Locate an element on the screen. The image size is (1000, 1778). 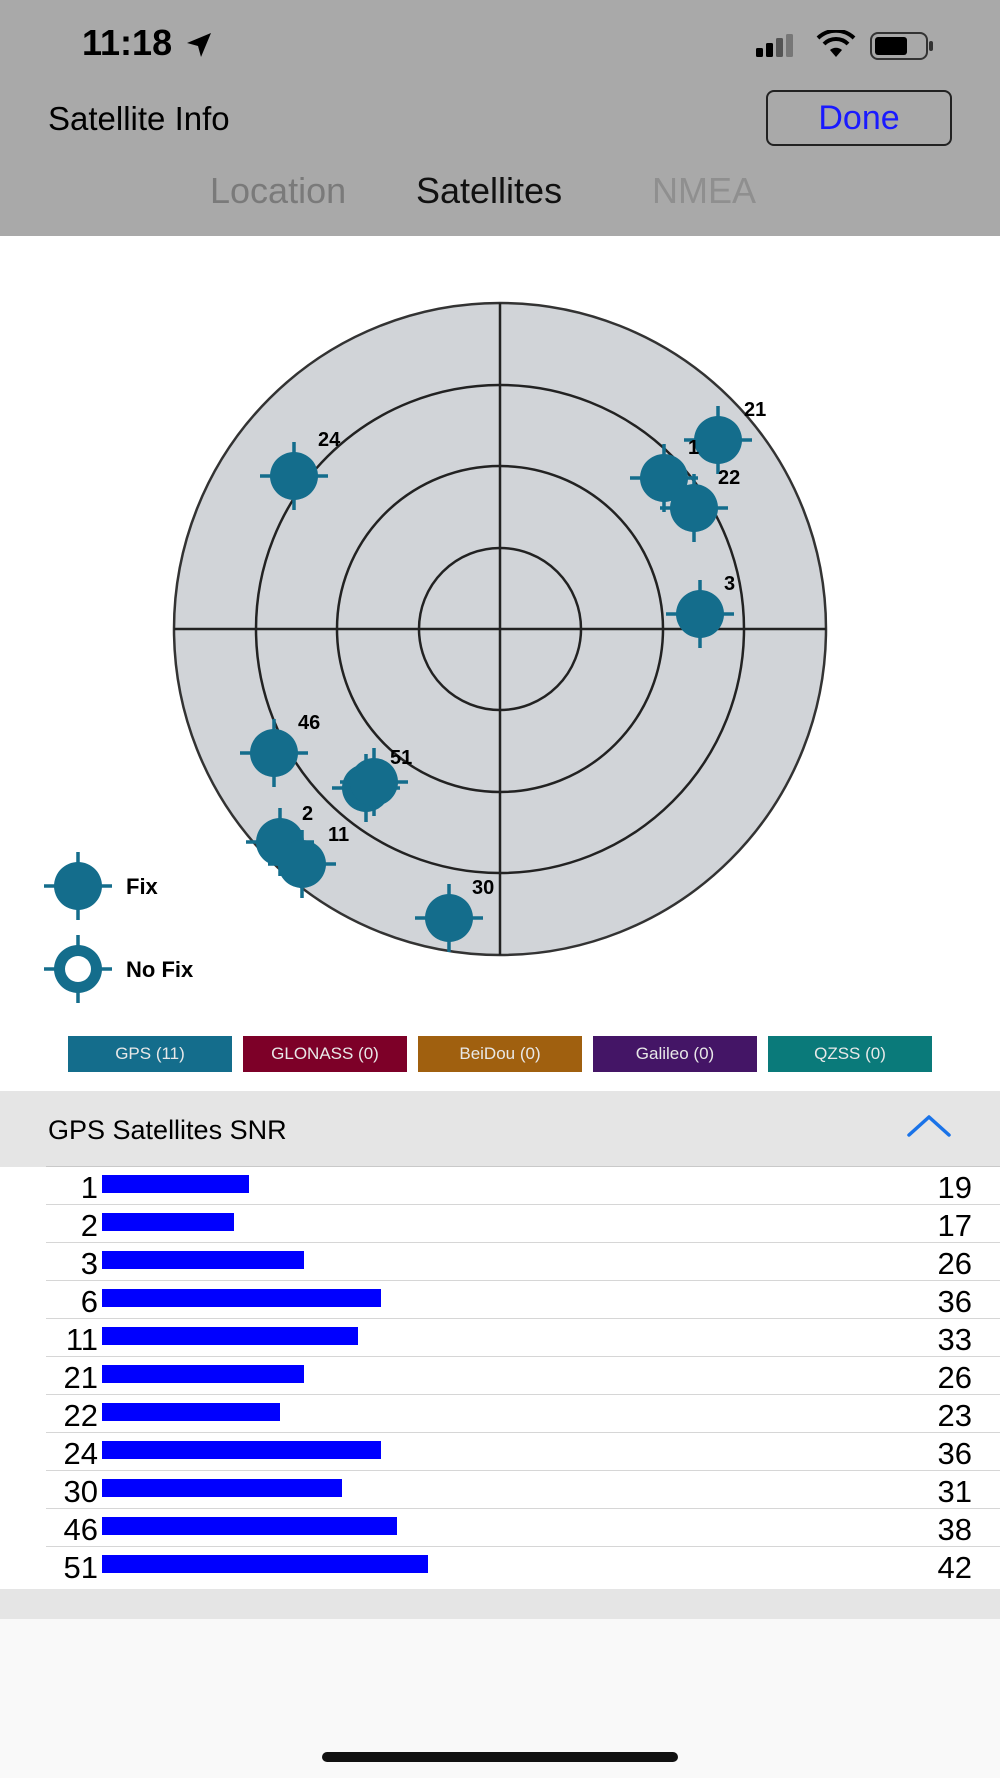
snr-value: 17 is located at coordinates (954, 1225).